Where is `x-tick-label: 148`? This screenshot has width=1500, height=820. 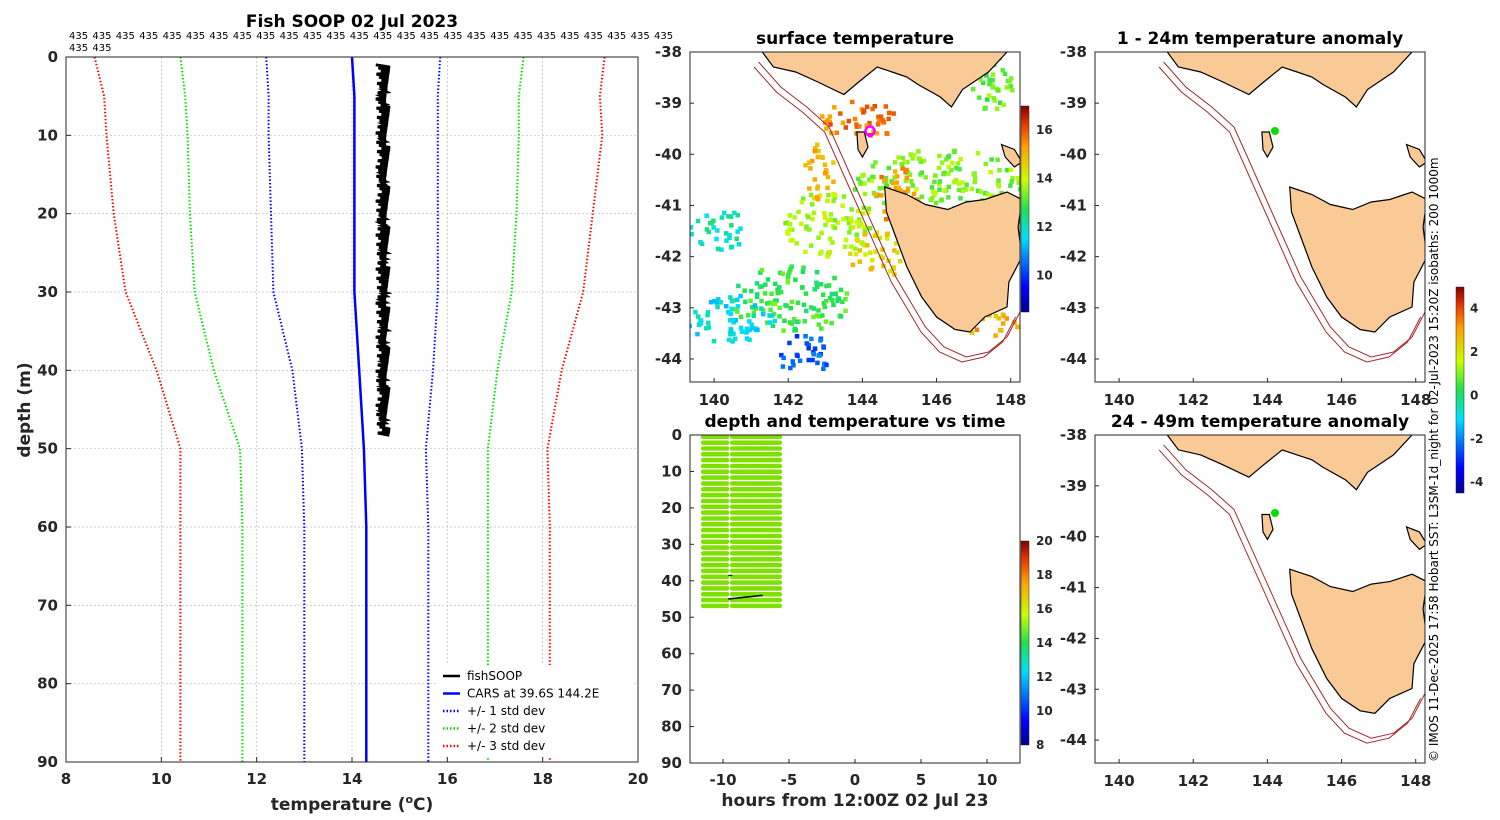
x-tick-label: 148 is located at coordinates (1010, 400).